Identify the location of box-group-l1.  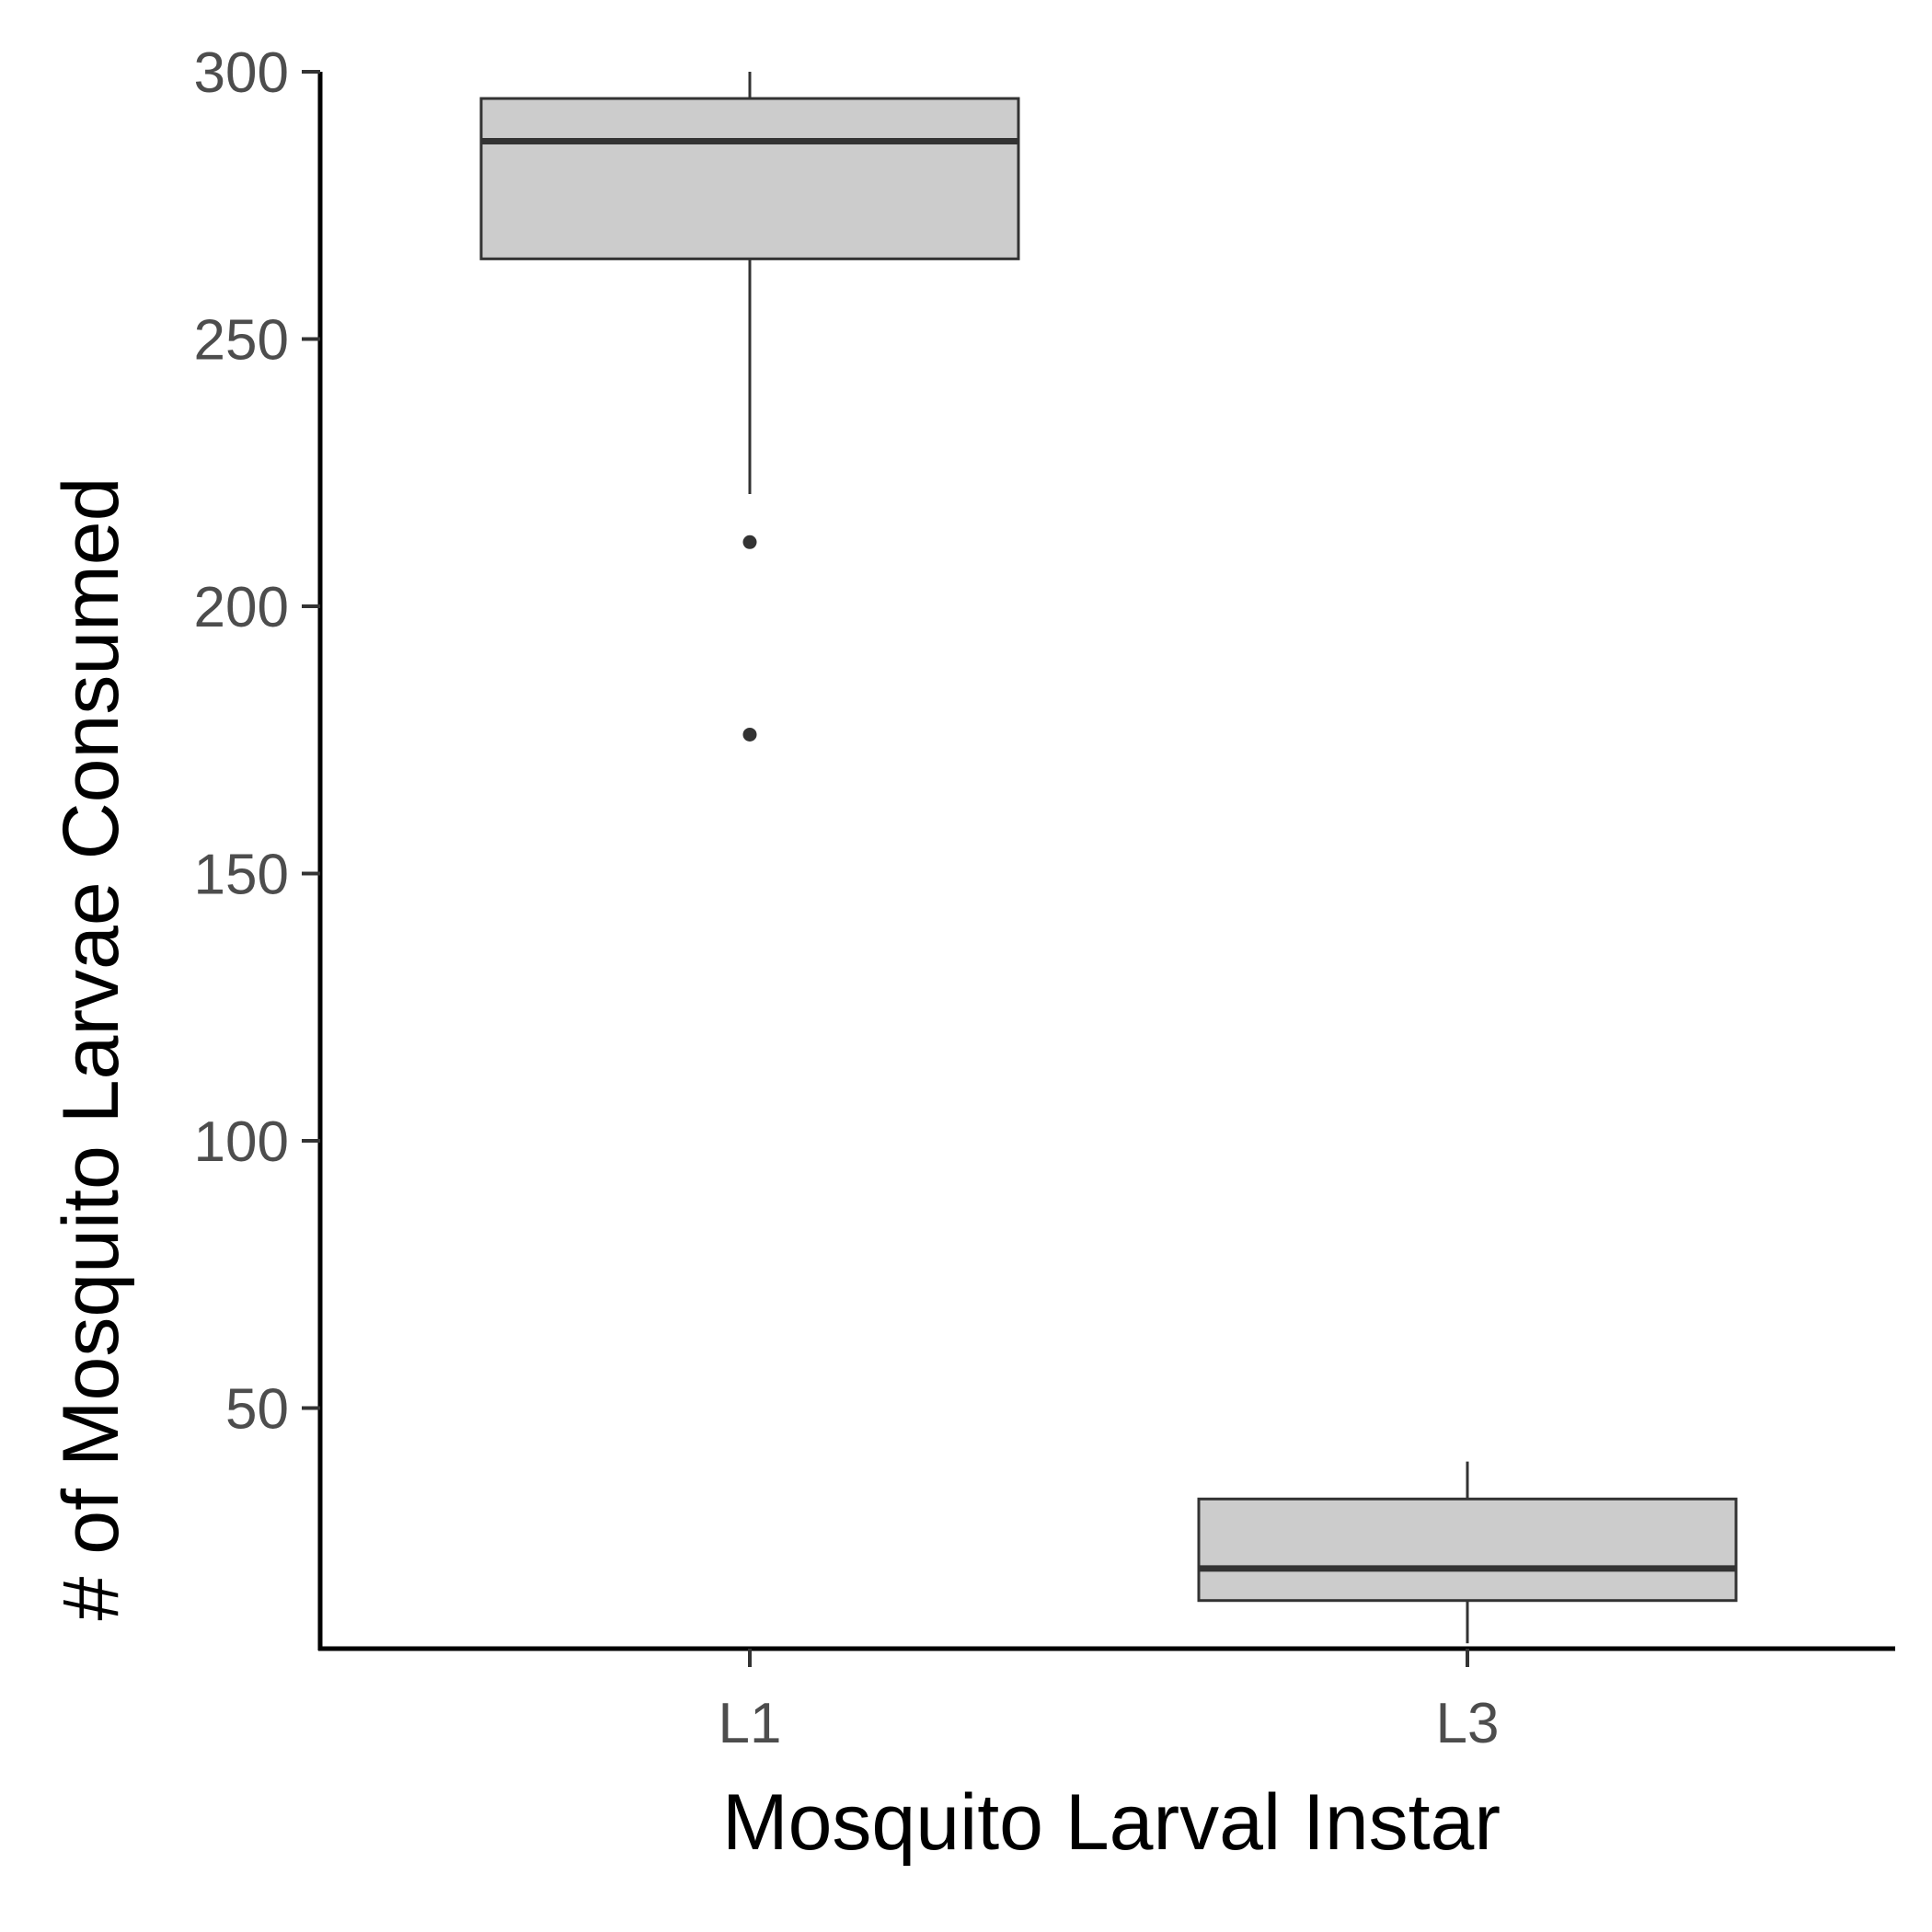
(749, 407).